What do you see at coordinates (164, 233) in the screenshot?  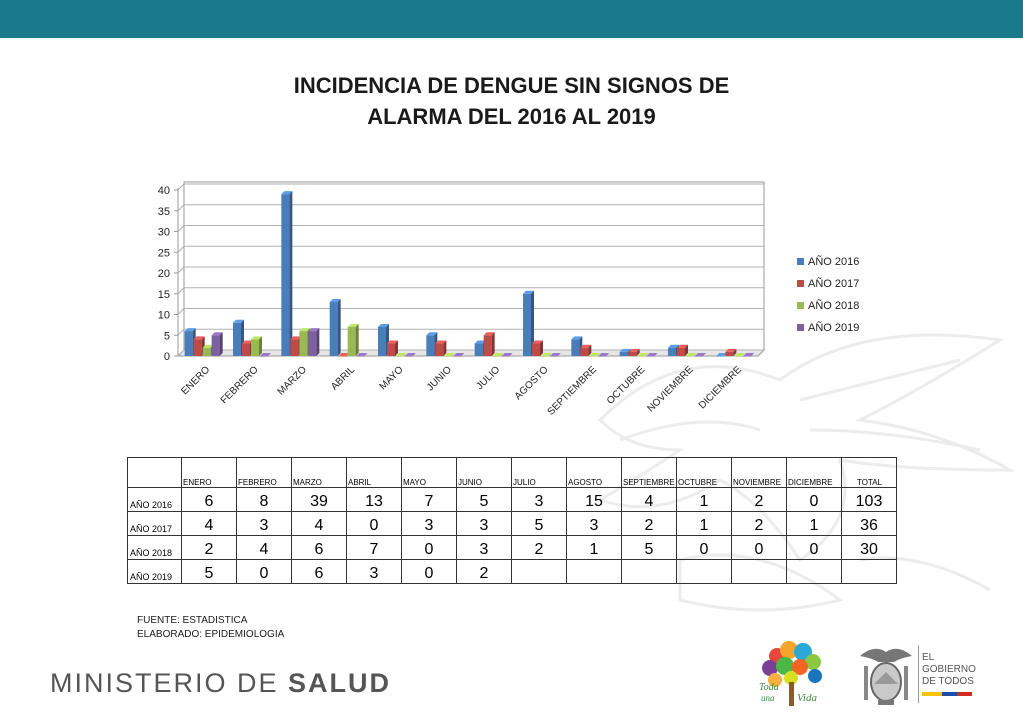 I see `y-tick-label: 30` at bounding box center [164, 233].